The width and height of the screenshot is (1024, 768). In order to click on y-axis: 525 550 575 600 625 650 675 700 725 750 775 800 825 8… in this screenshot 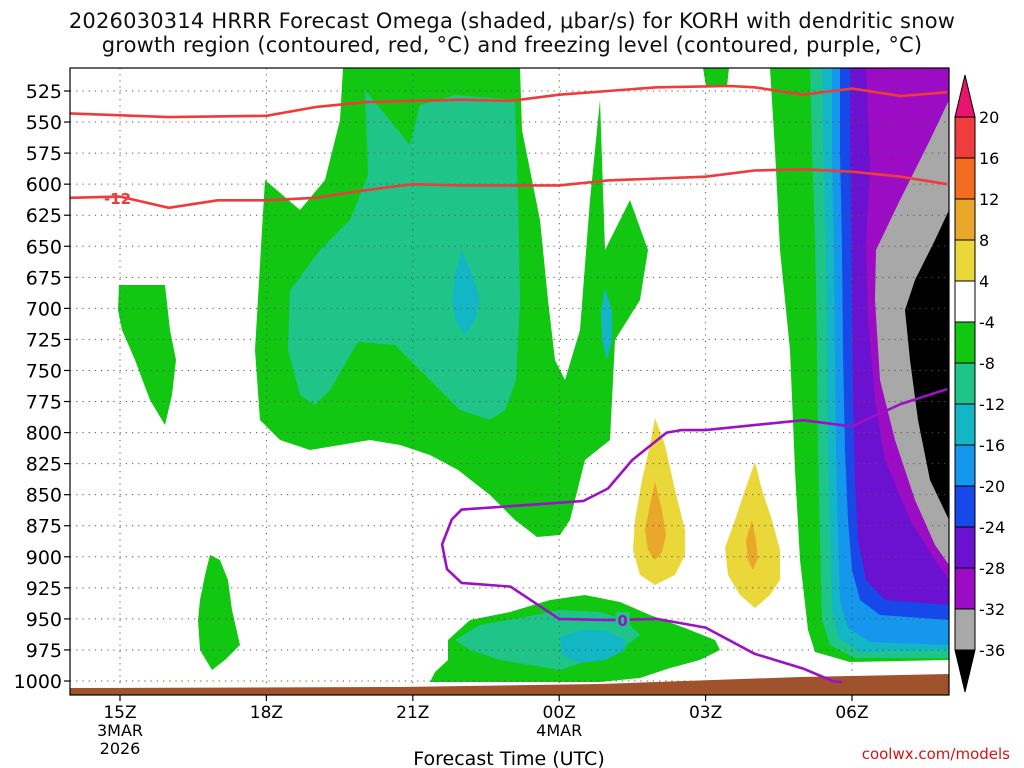, I will do `click(42, 387)`.